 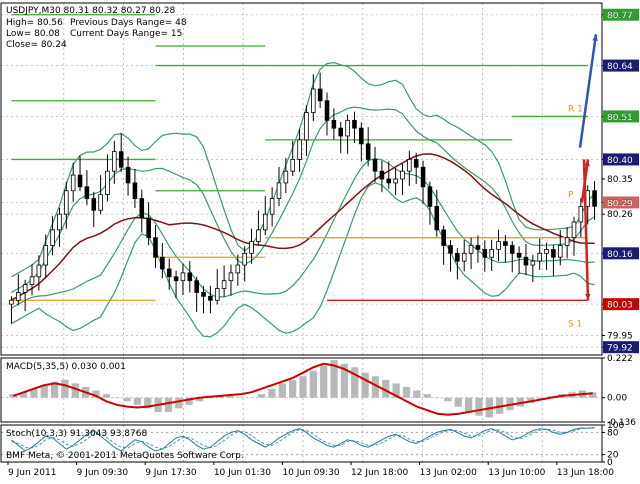 I want to click on price-level-tag-label: 80.29, so click(x=620, y=204).